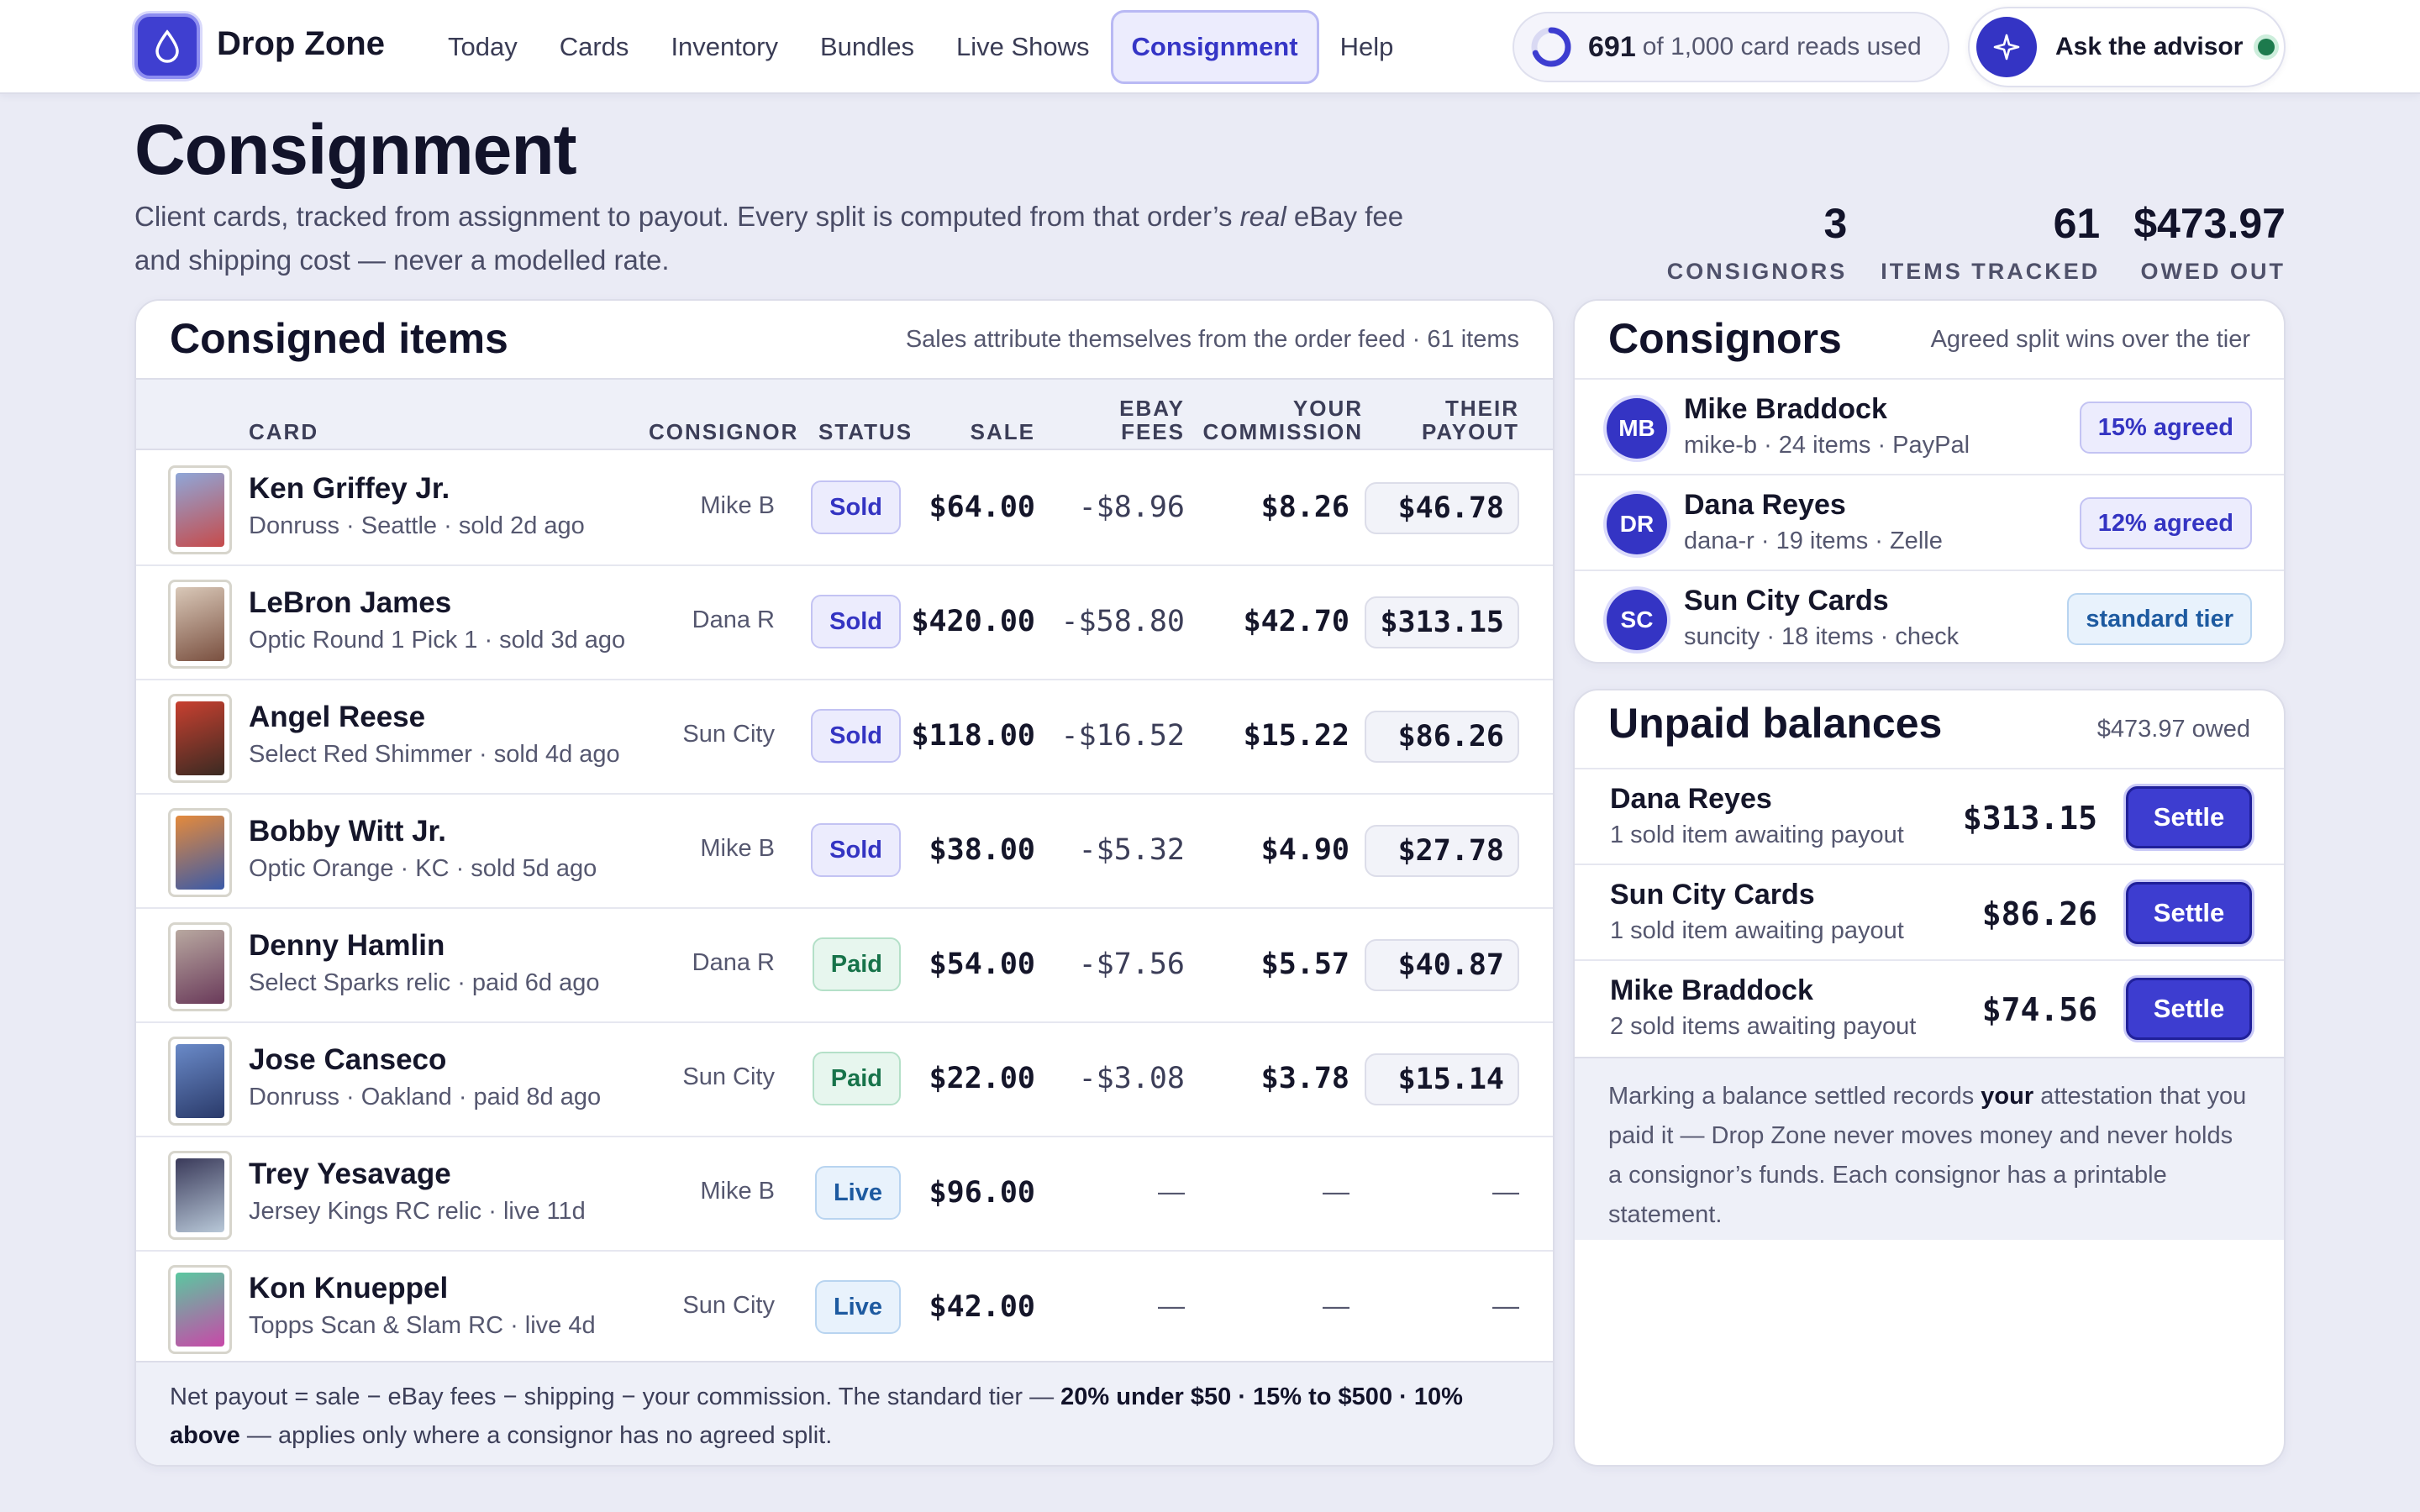 The image size is (2420, 1512). Describe the element at coordinates (1763, 1026) in the screenshot. I see `balance-meta: 2 sold items awaiting payout` at that location.